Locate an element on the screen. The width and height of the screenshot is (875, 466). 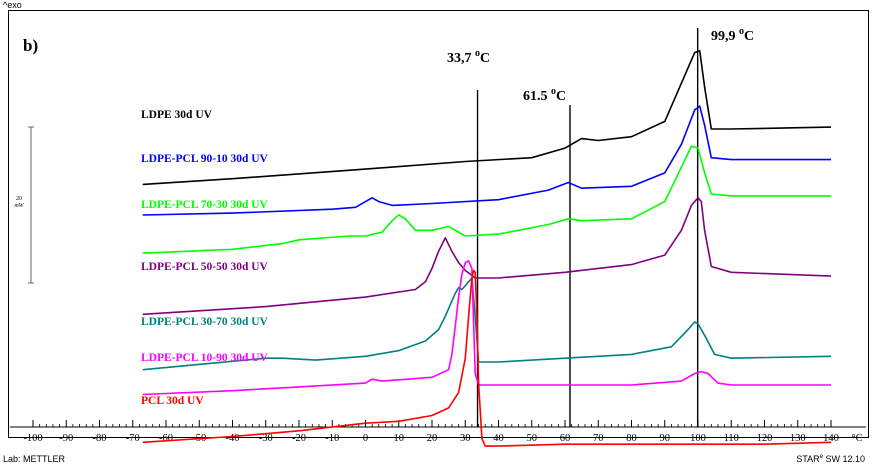
series-label: PCL 30d UV is located at coordinates (172, 401).